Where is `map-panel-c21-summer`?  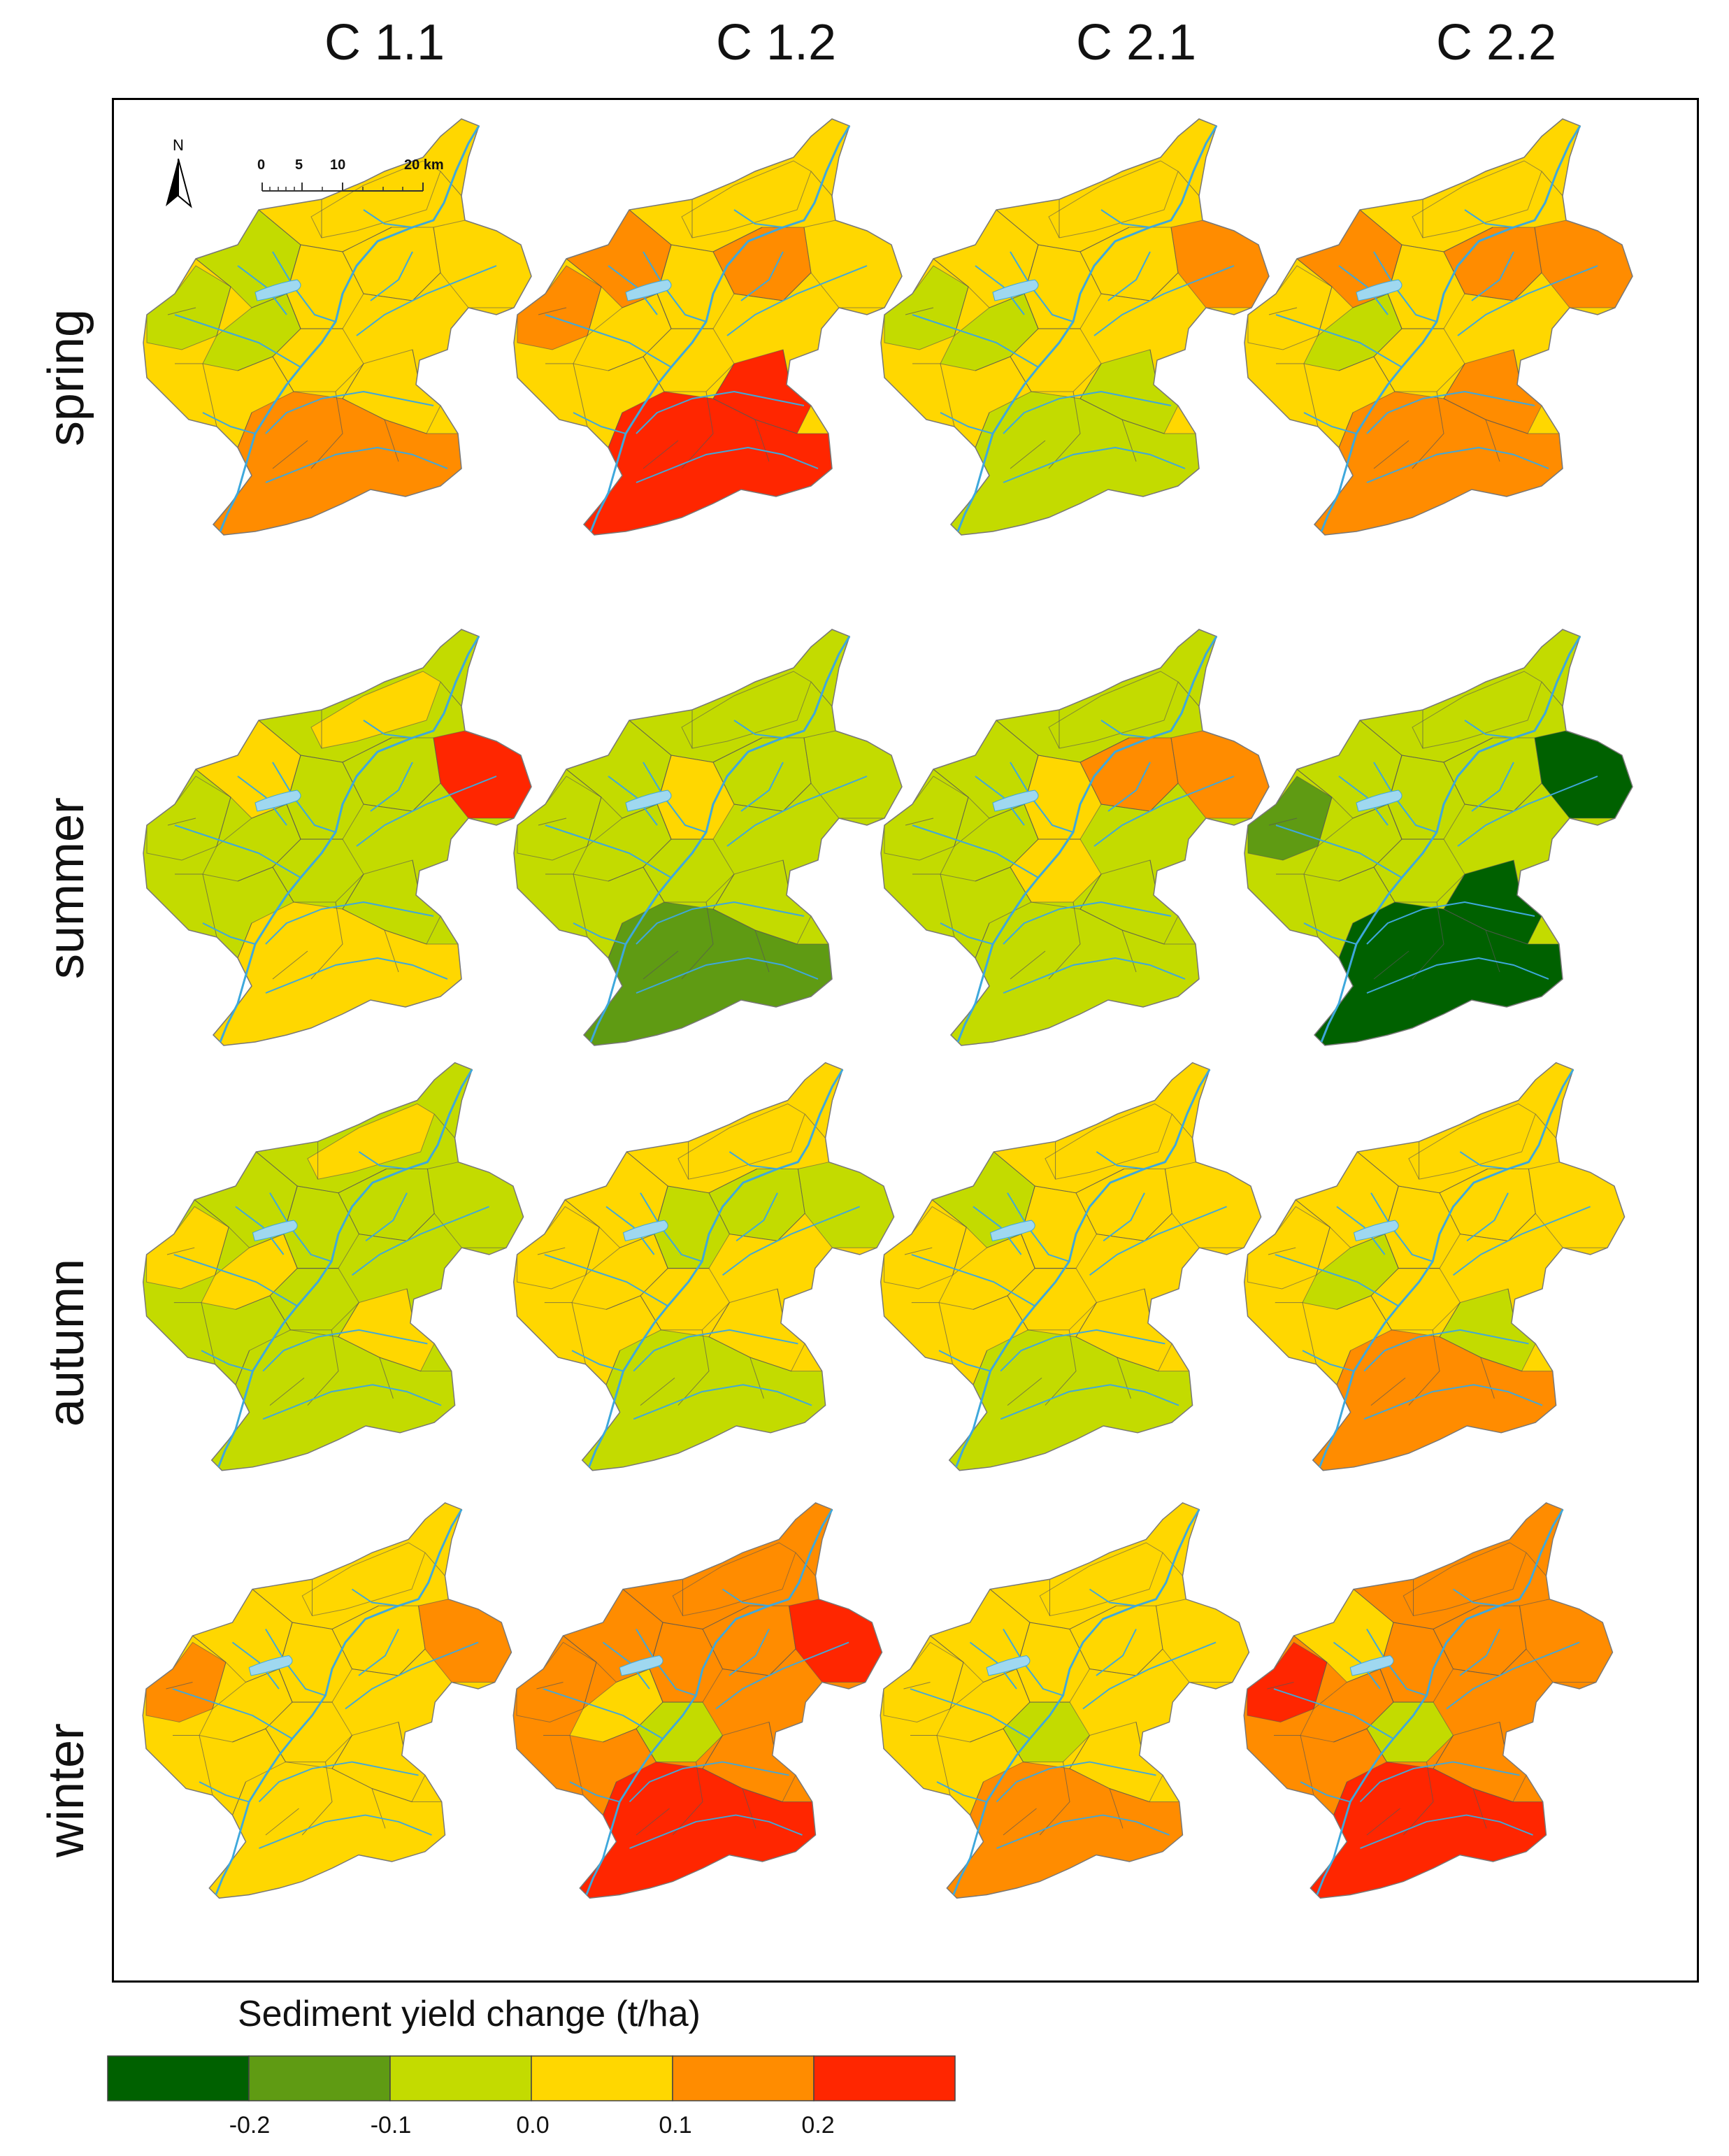 map-panel-c21-summer is located at coordinates (1075, 837).